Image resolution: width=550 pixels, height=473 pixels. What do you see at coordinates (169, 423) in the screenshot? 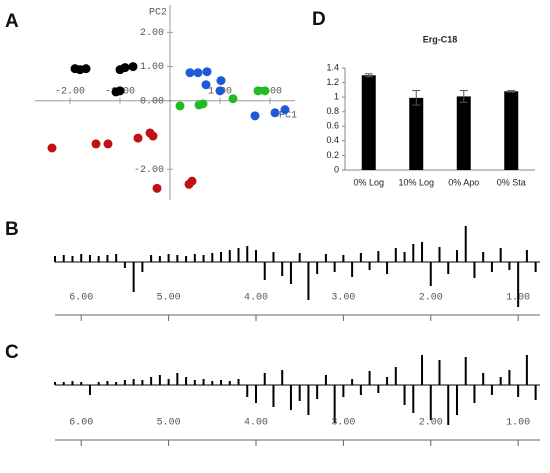
I see `x-tick-label: 5.00` at bounding box center [169, 423].